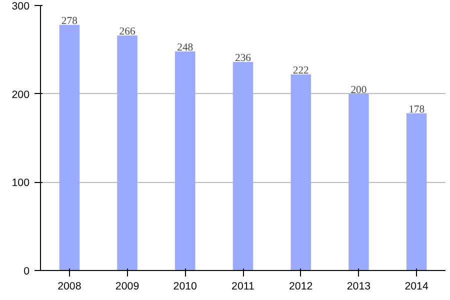  What do you see at coordinates (300, 70) in the screenshot?
I see `data-label: 222` at bounding box center [300, 70].